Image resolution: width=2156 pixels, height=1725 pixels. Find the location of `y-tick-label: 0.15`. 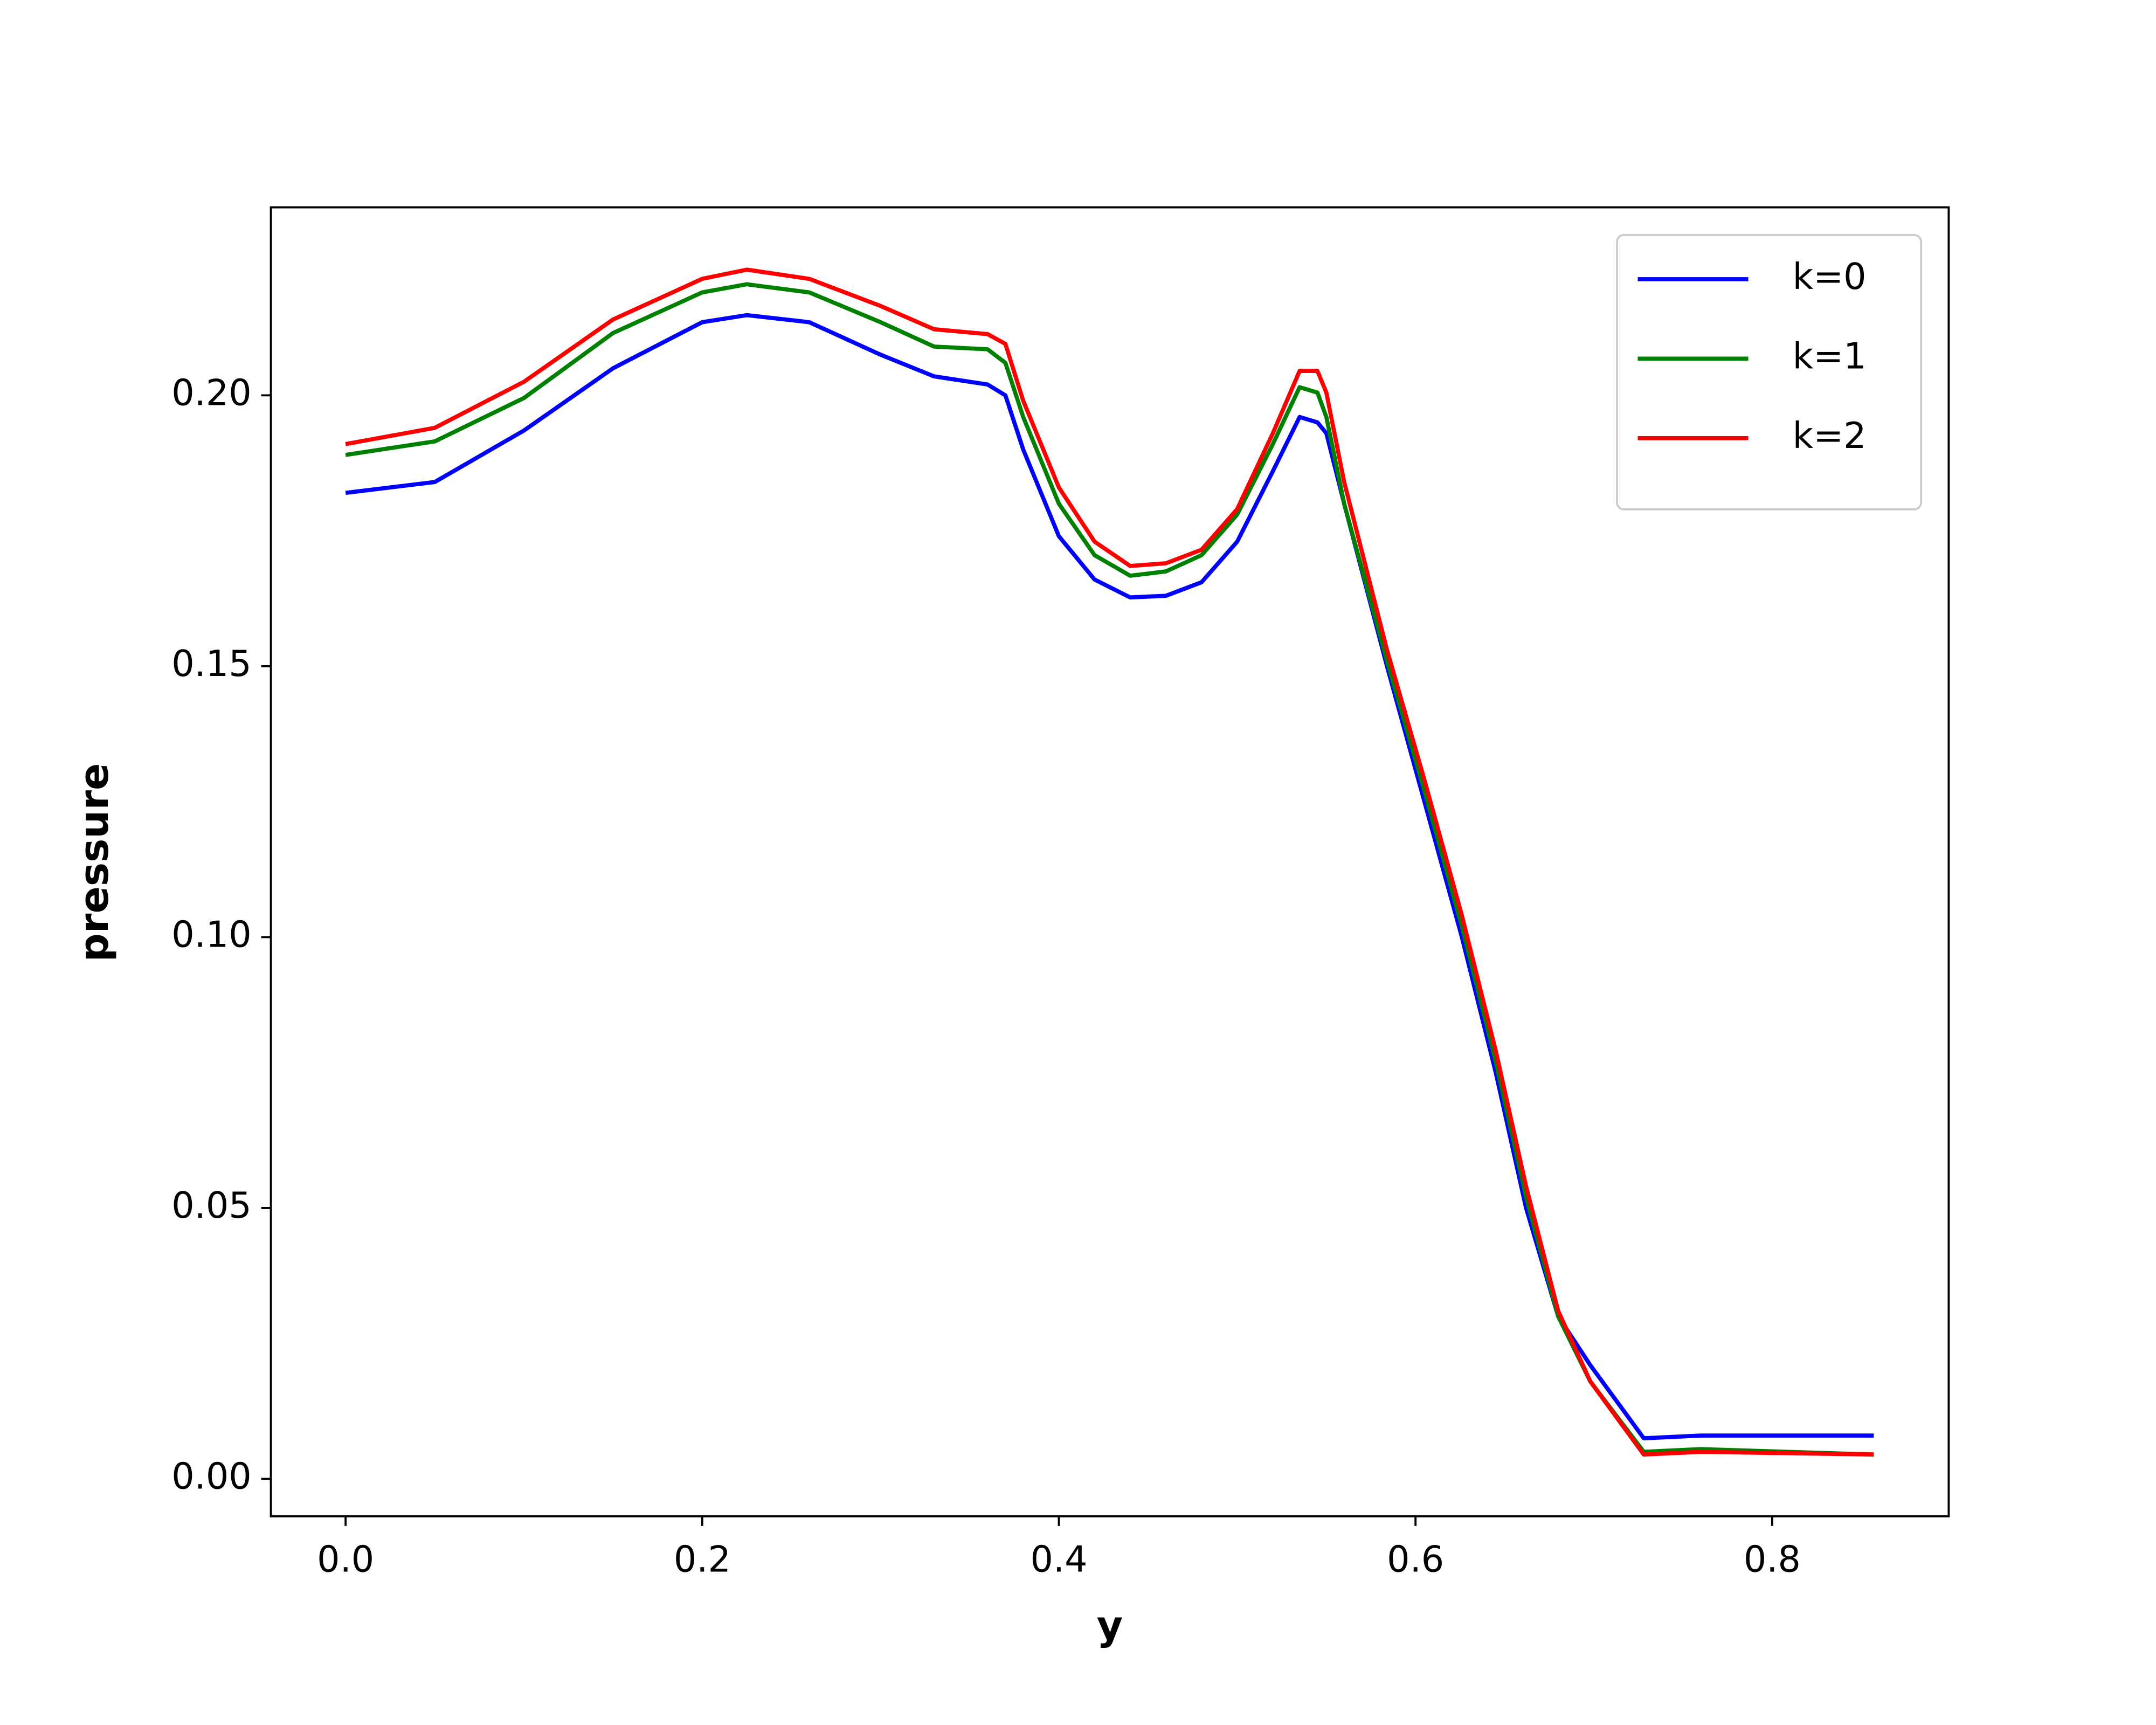

y-tick-label: 0.15 is located at coordinates (211, 664).